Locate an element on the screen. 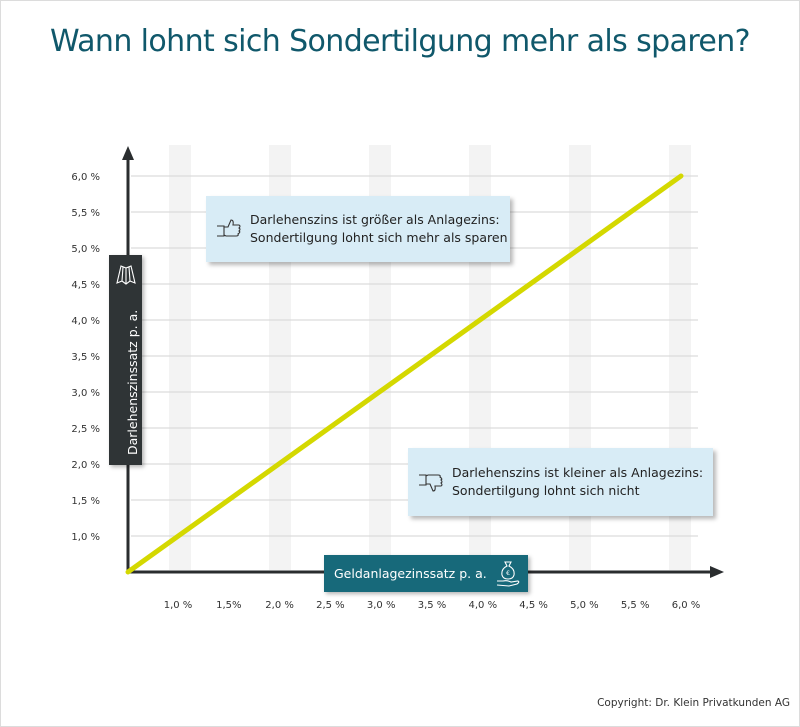  x-tick-label: 2,5 % is located at coordinates (330, 605).